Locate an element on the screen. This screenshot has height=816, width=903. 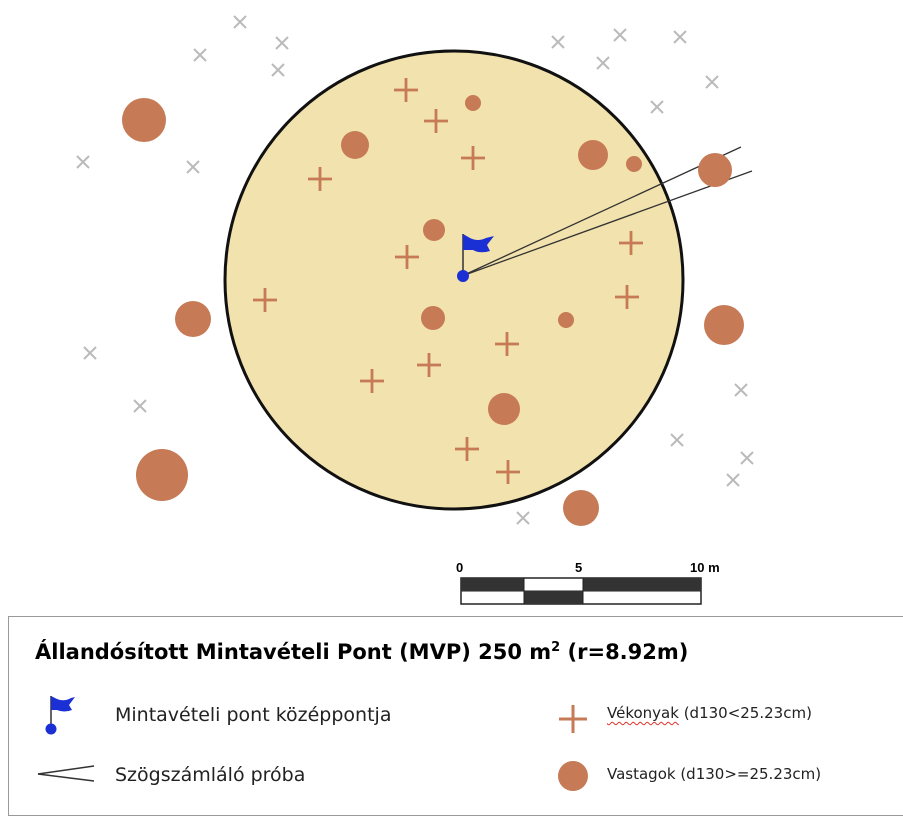
legend-title-tail: (r=8.92m) is located at coordinates (624, 652).